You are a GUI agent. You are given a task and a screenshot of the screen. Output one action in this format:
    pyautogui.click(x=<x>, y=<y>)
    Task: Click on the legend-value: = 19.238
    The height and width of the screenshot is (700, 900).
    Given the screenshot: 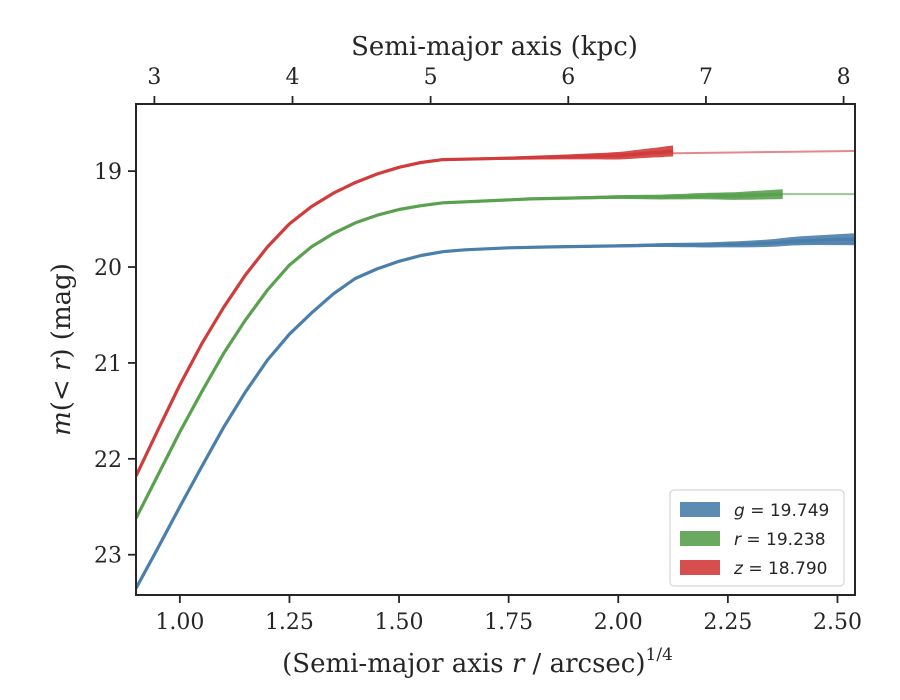 What is the action you would take?
    pyautogui.click(x=783, y=540)
    